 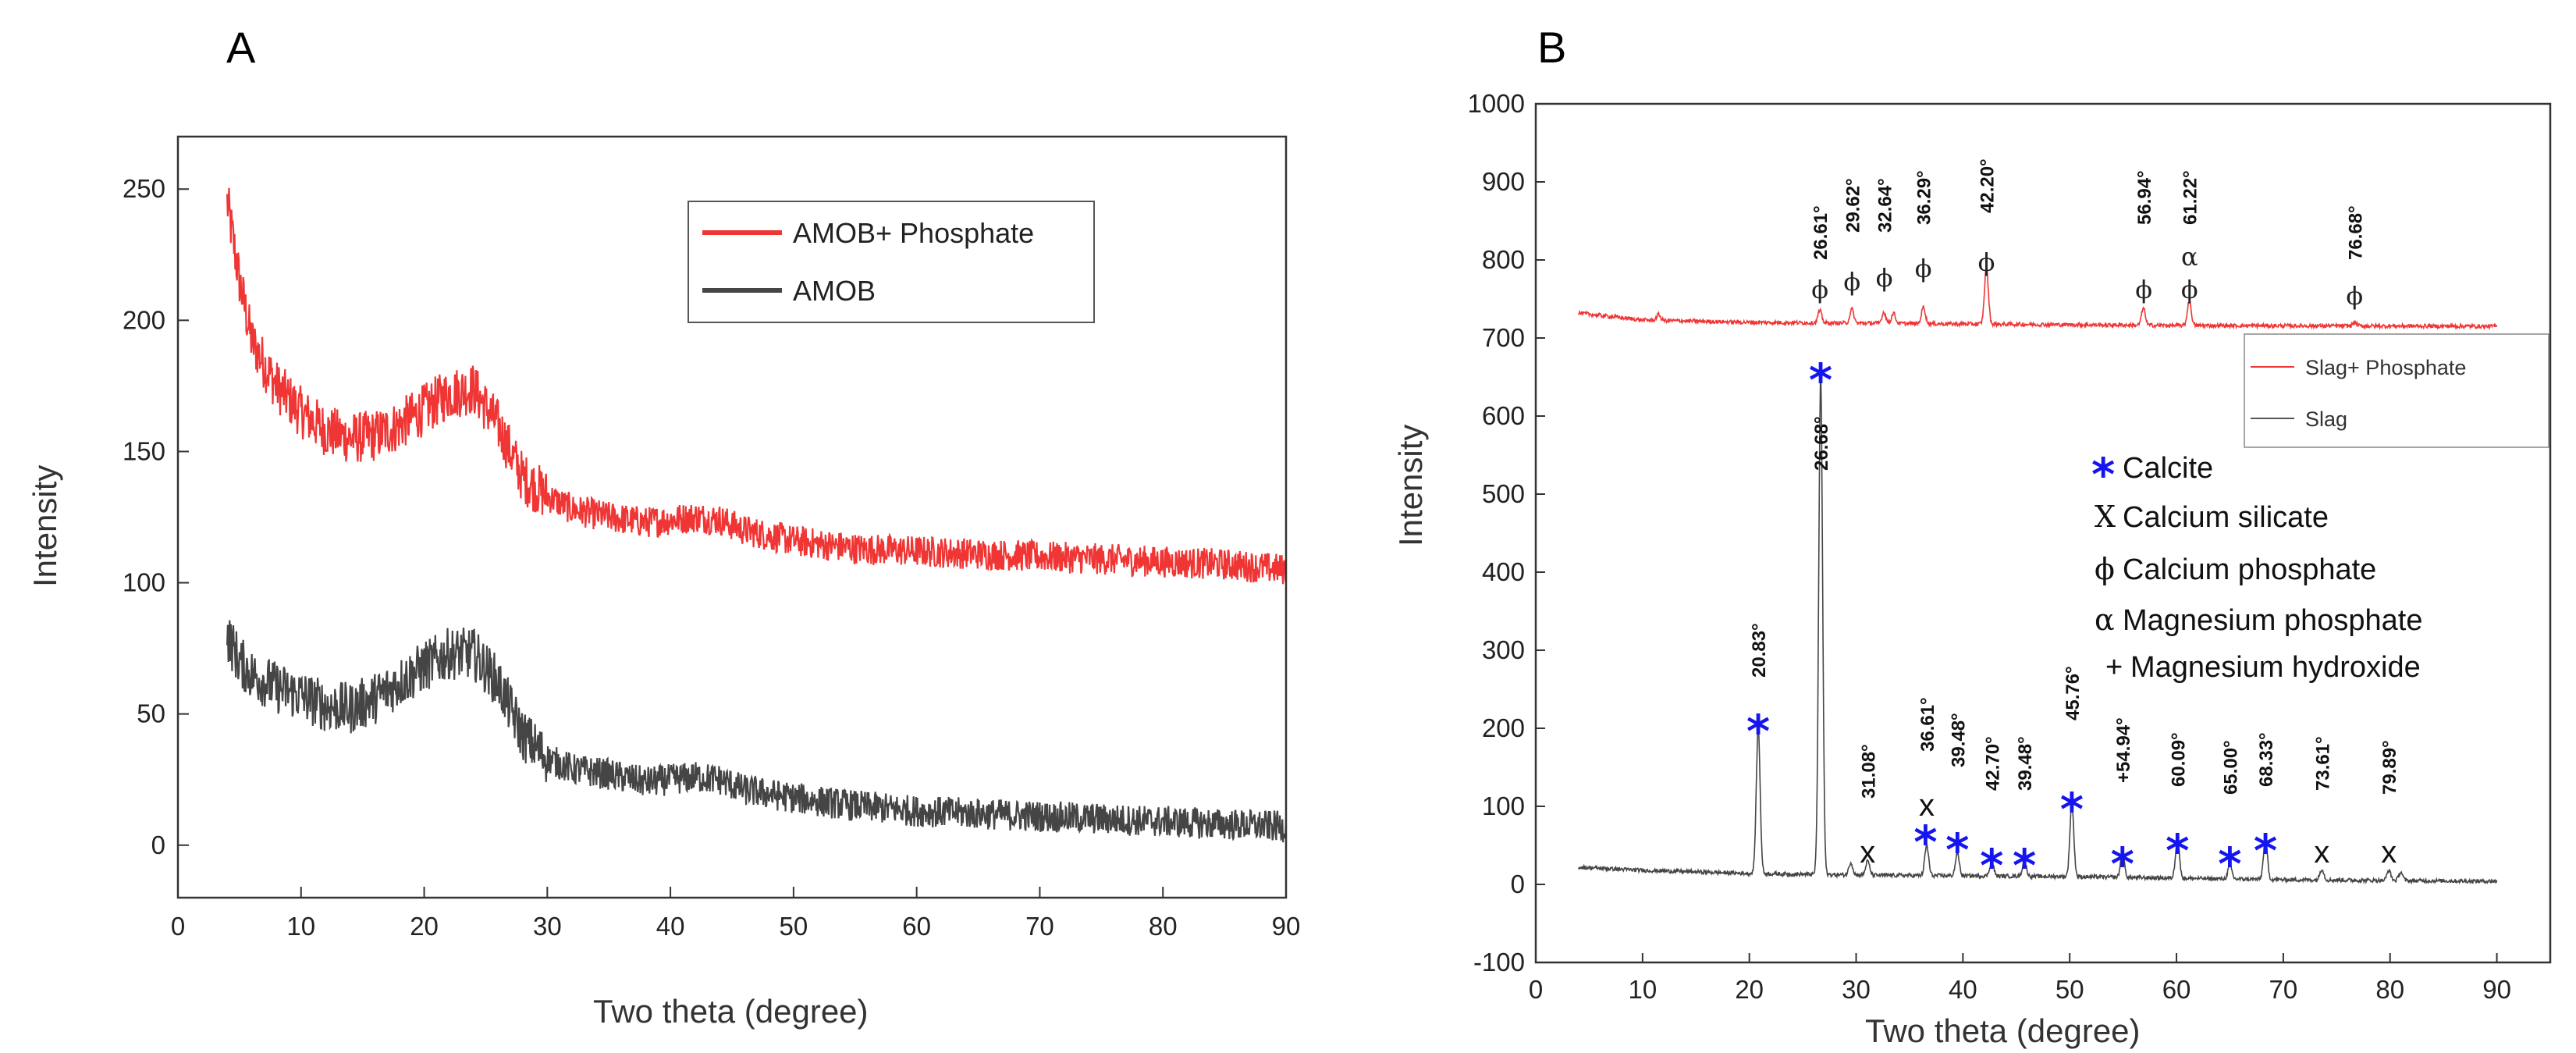 I want to click on peak-label: 79.89°, so click(x=2389, y=768).